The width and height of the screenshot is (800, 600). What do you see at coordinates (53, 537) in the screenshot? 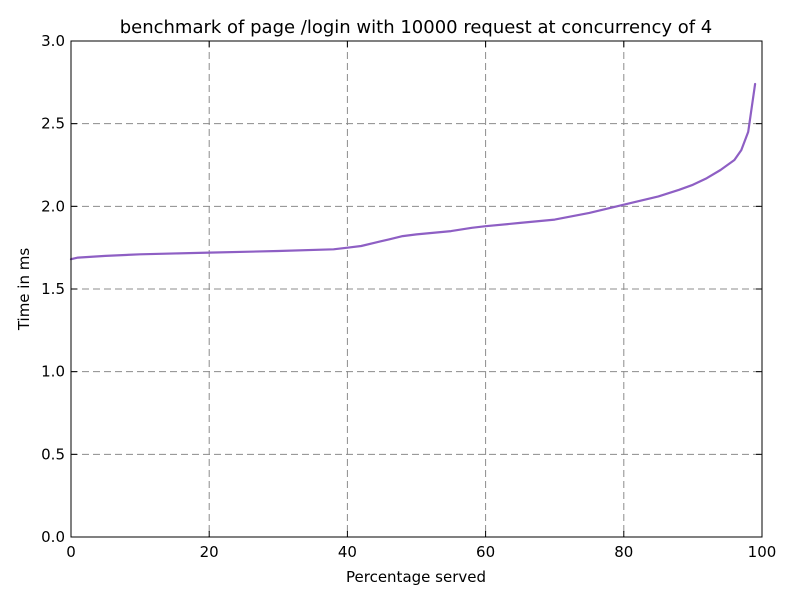
I see `y-tick-label: 0.0` at bounding box center [53, 537].